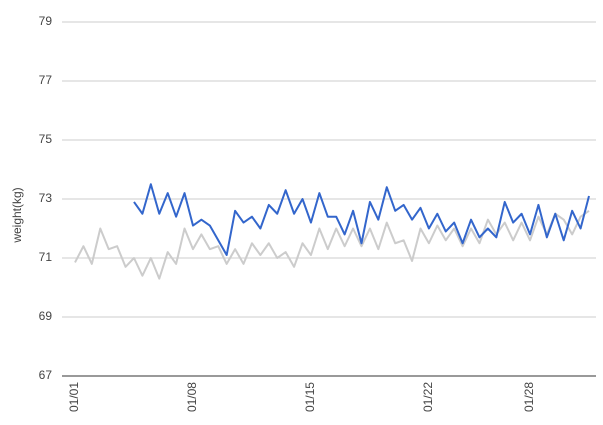  Describe the element at coordinates (192, 397) in the screenshot. I see `x-tick-label: 01/08` at that location.